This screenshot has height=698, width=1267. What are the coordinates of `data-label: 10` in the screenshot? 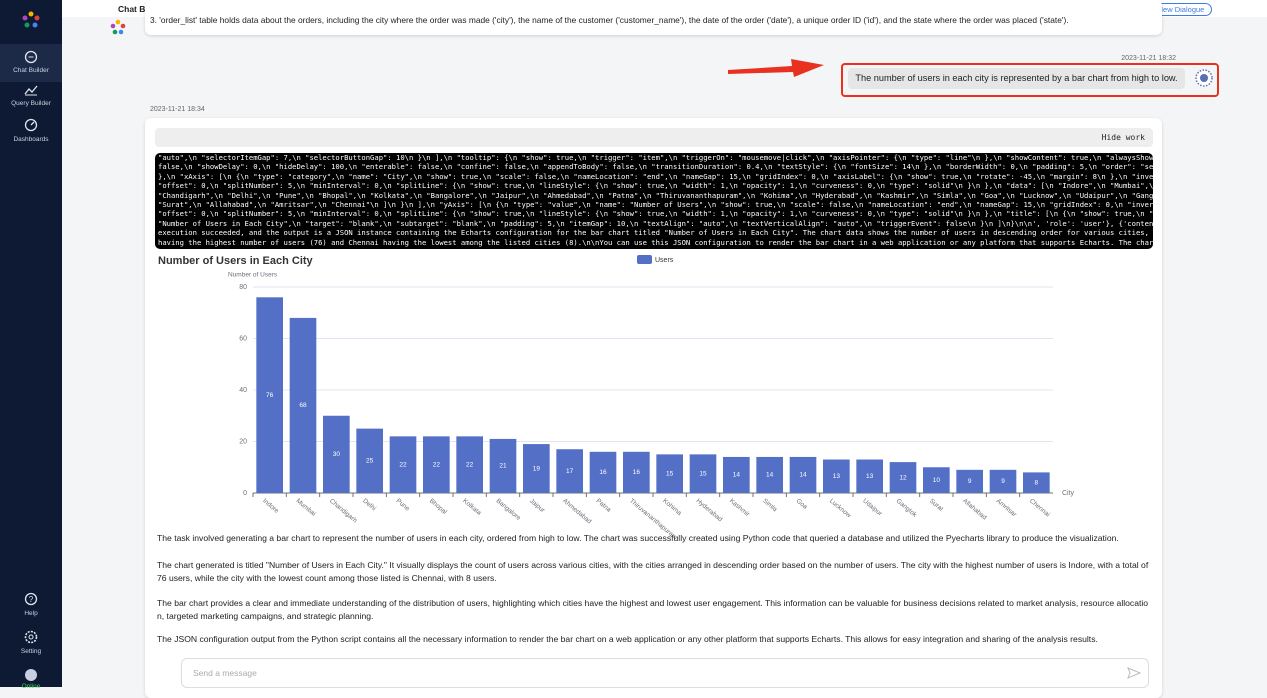 It's located at (937, 480).